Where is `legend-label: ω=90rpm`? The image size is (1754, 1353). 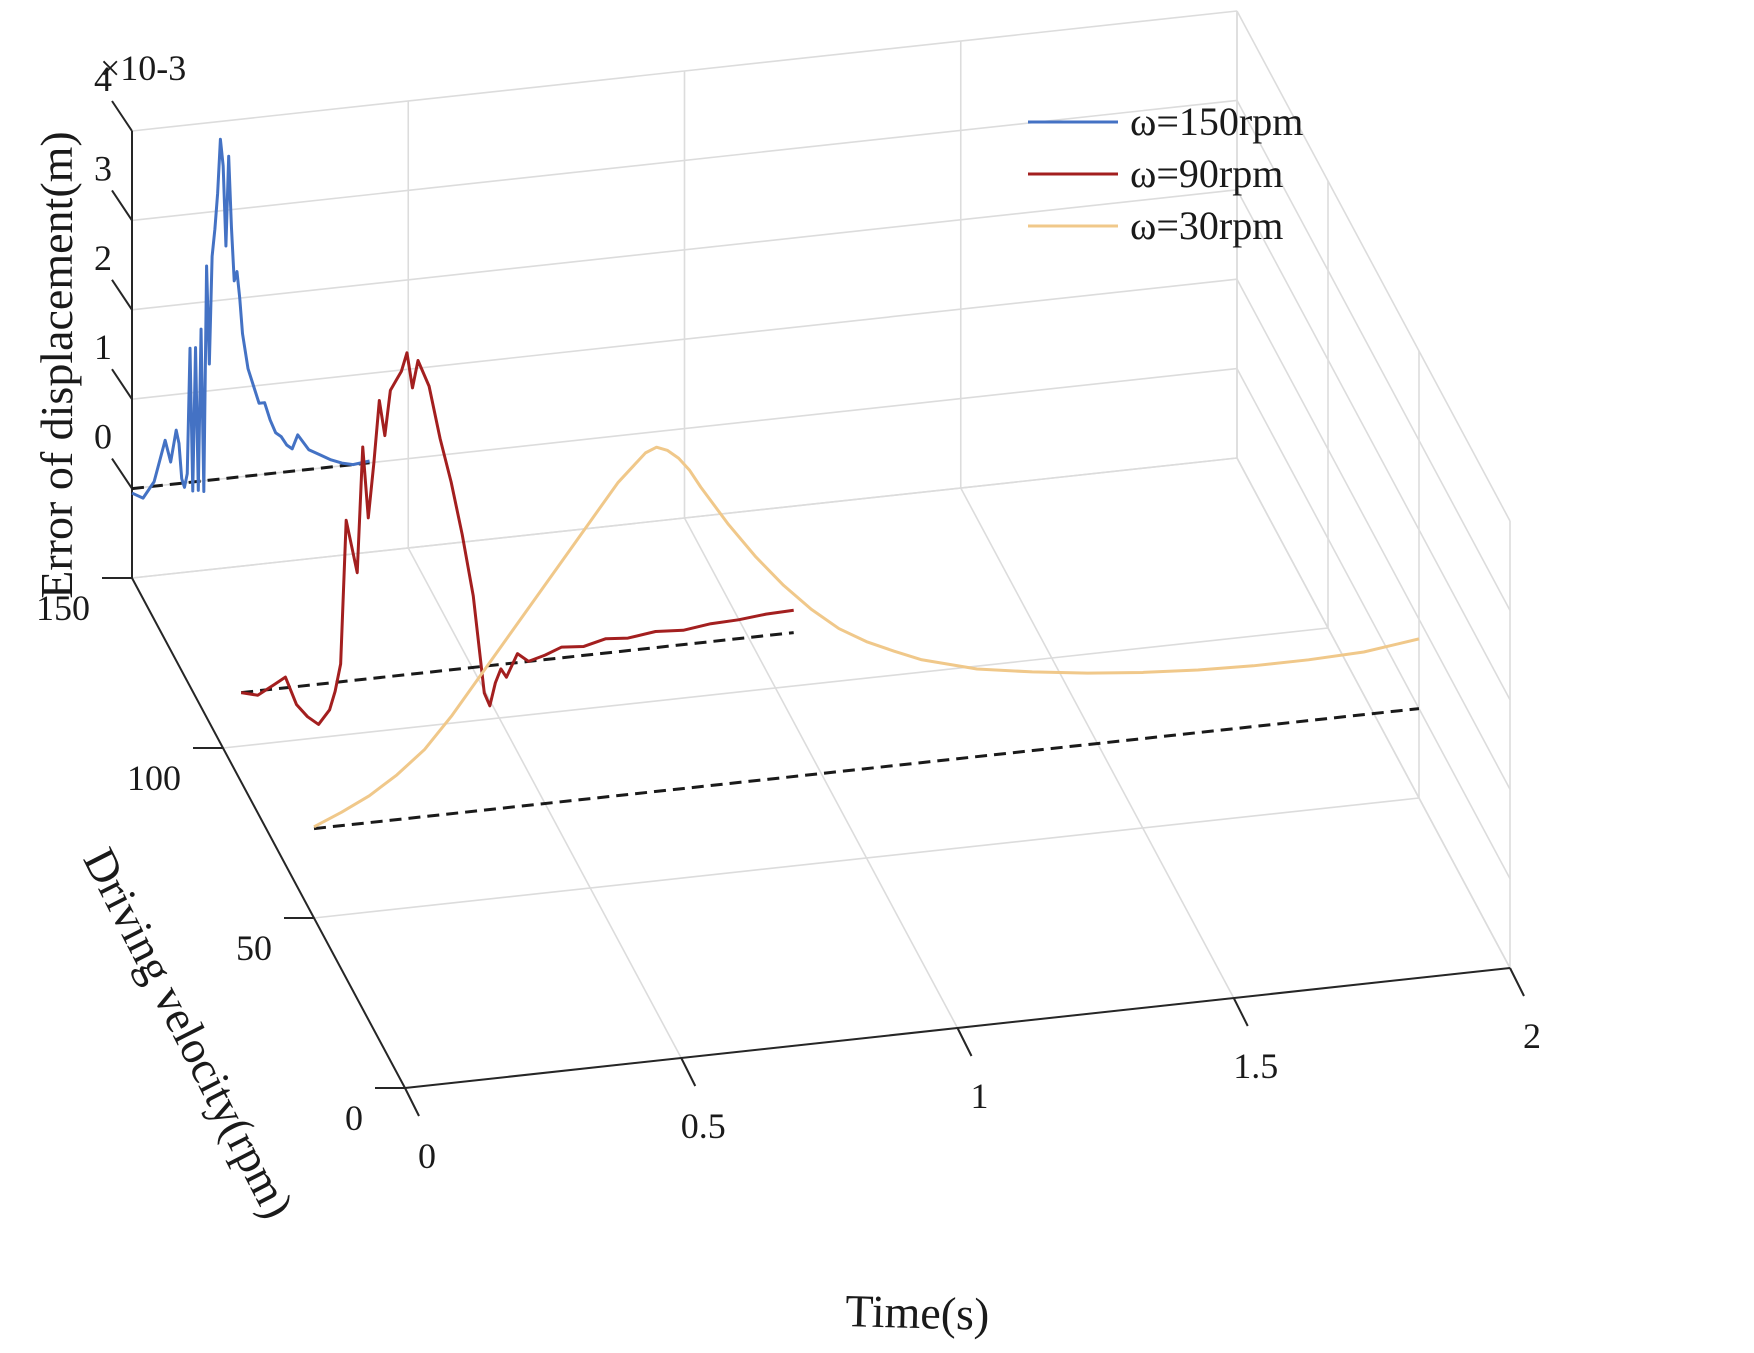 legend-label: ω=90rpm is located at coordinates (1206, 173).